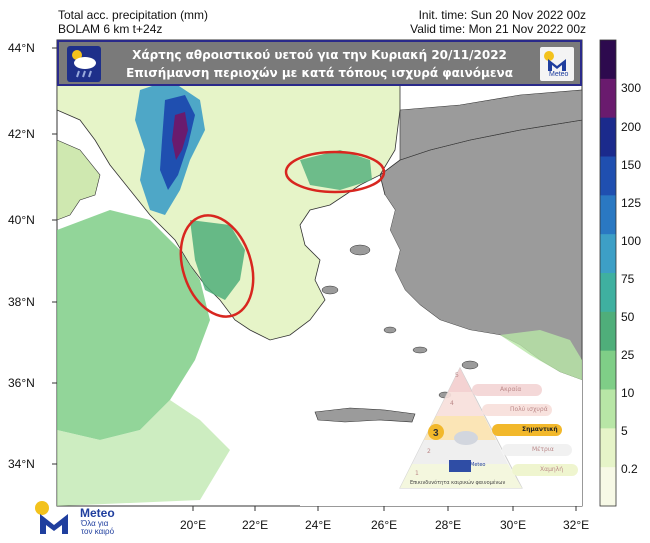 The height and width of the screenshot is (543, 650). I want to click on highlight-ellipse-epirus, so click(217, 266).